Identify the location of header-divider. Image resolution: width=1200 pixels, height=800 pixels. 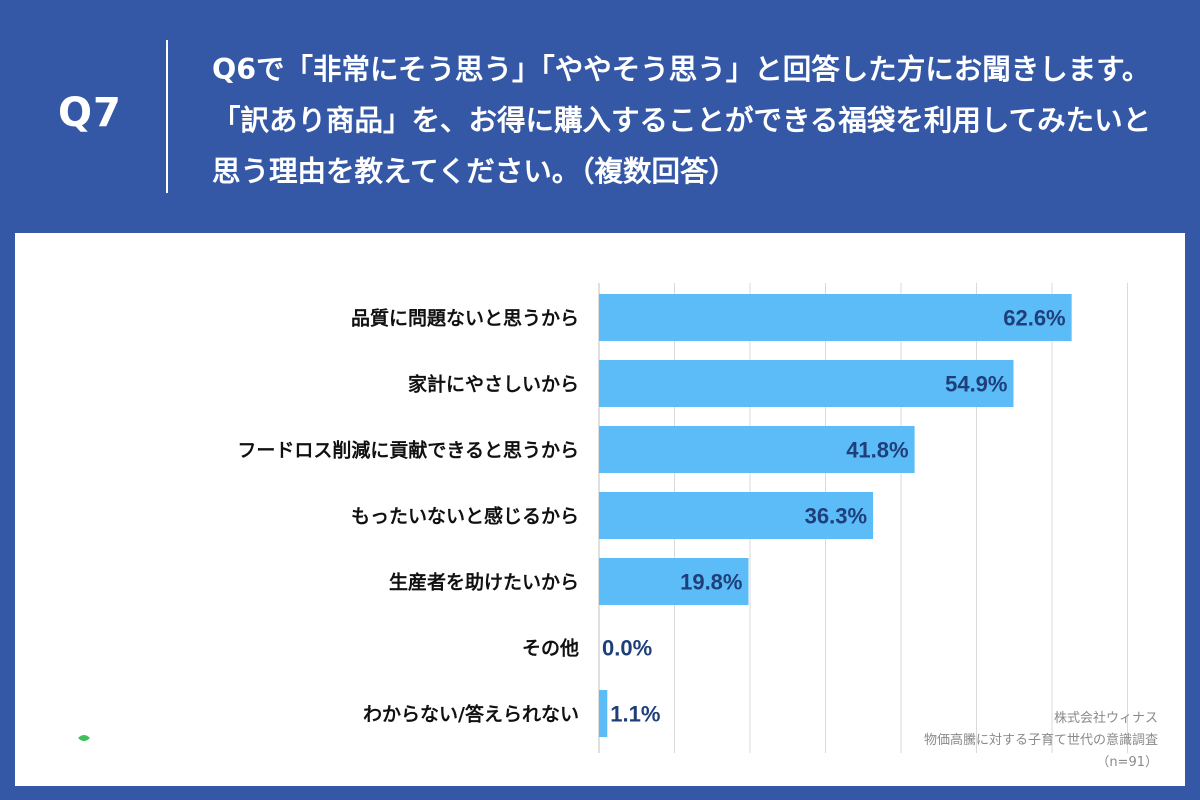
(167, 116).